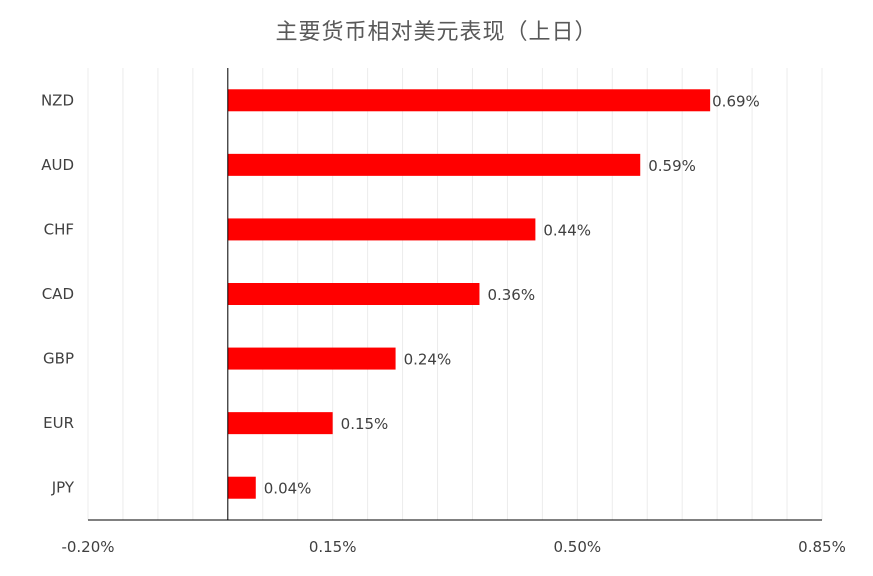  I want to click on category-label-nzd: NZD, so click(57, 100).